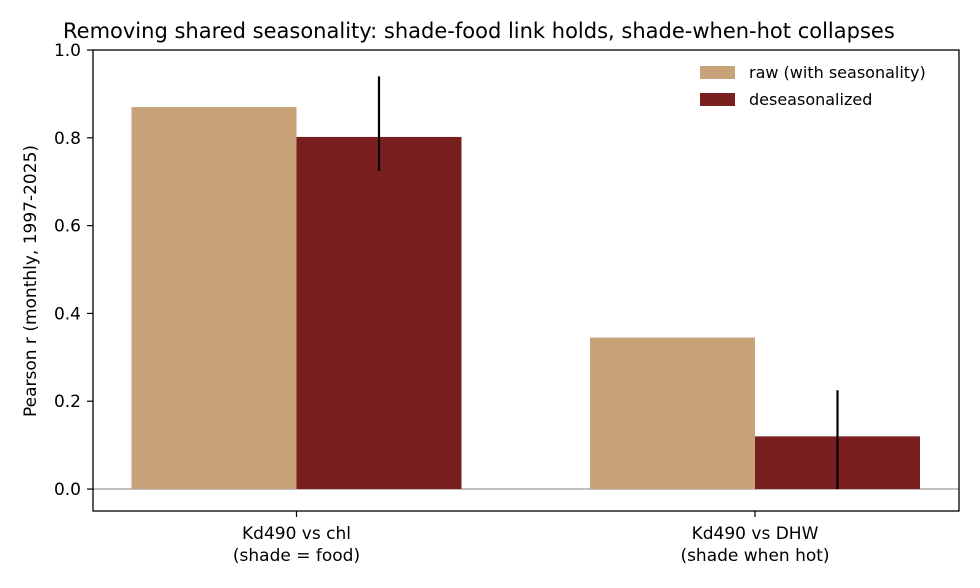 The height and width of the screenshot is (588, 980). I want to click on x-tick-label: (shade = food), so click(296, 556).